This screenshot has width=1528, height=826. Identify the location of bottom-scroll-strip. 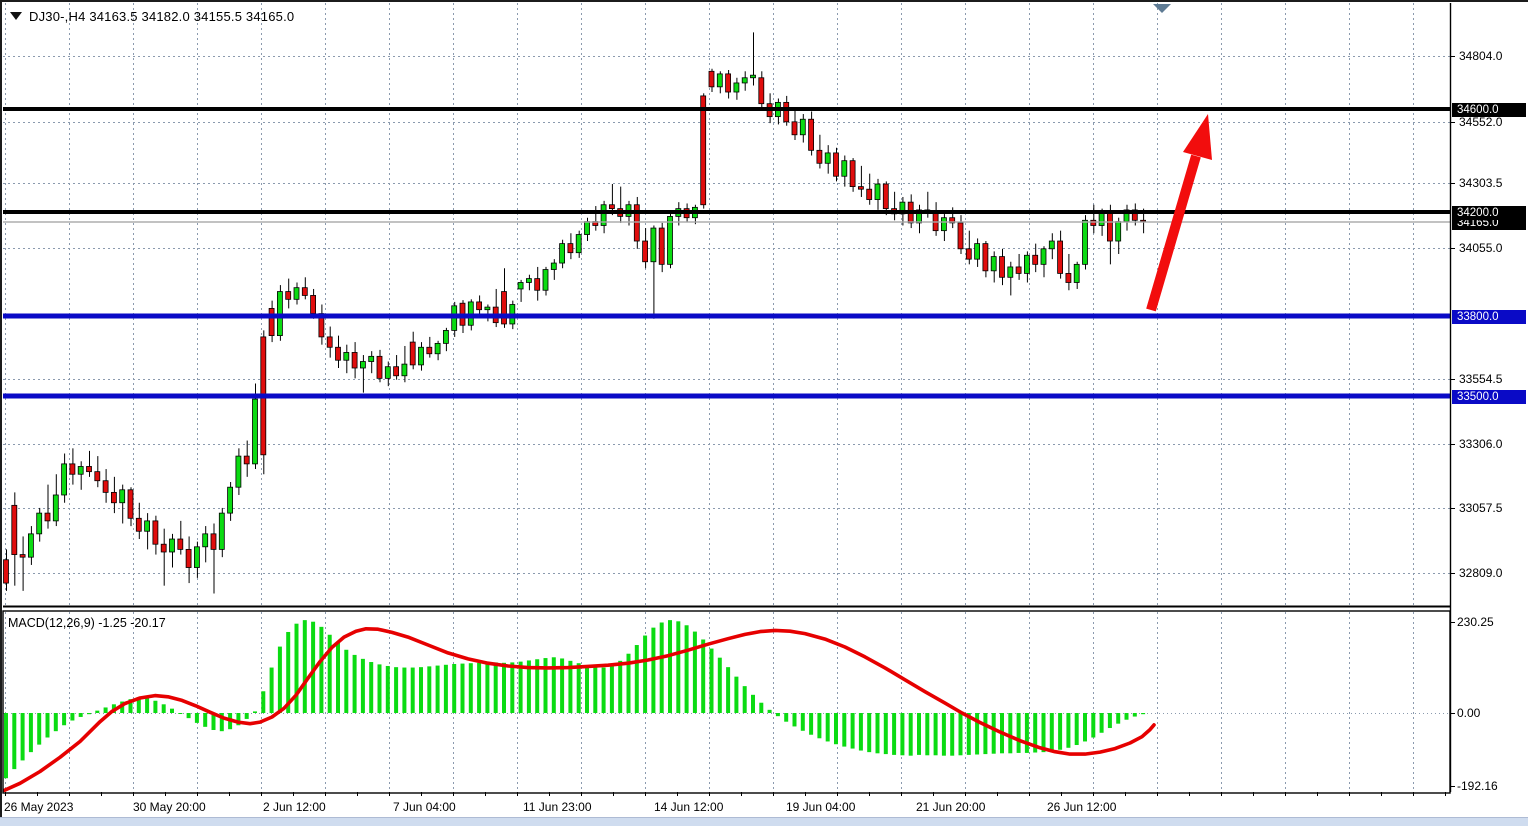
(764, 821).